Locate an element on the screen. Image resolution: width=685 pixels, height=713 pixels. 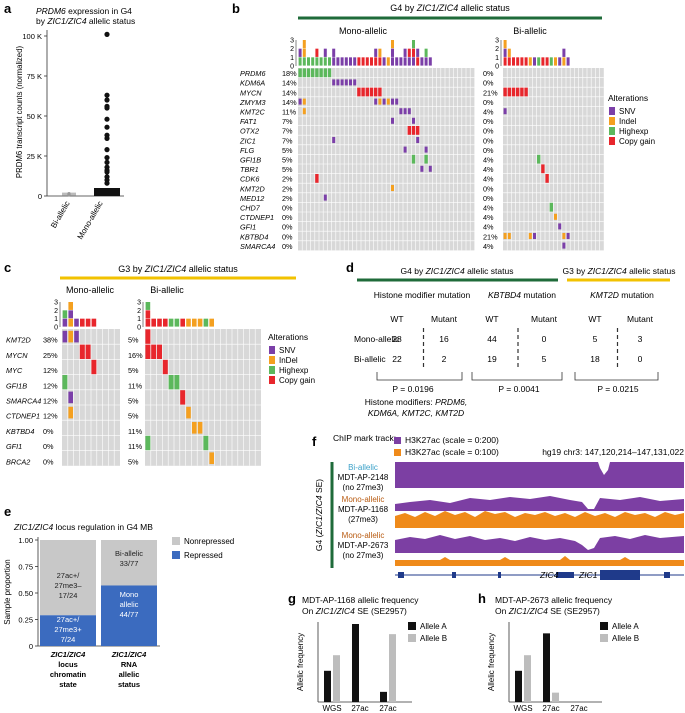
panel-label-b: b is located at coordinates (236, 8).